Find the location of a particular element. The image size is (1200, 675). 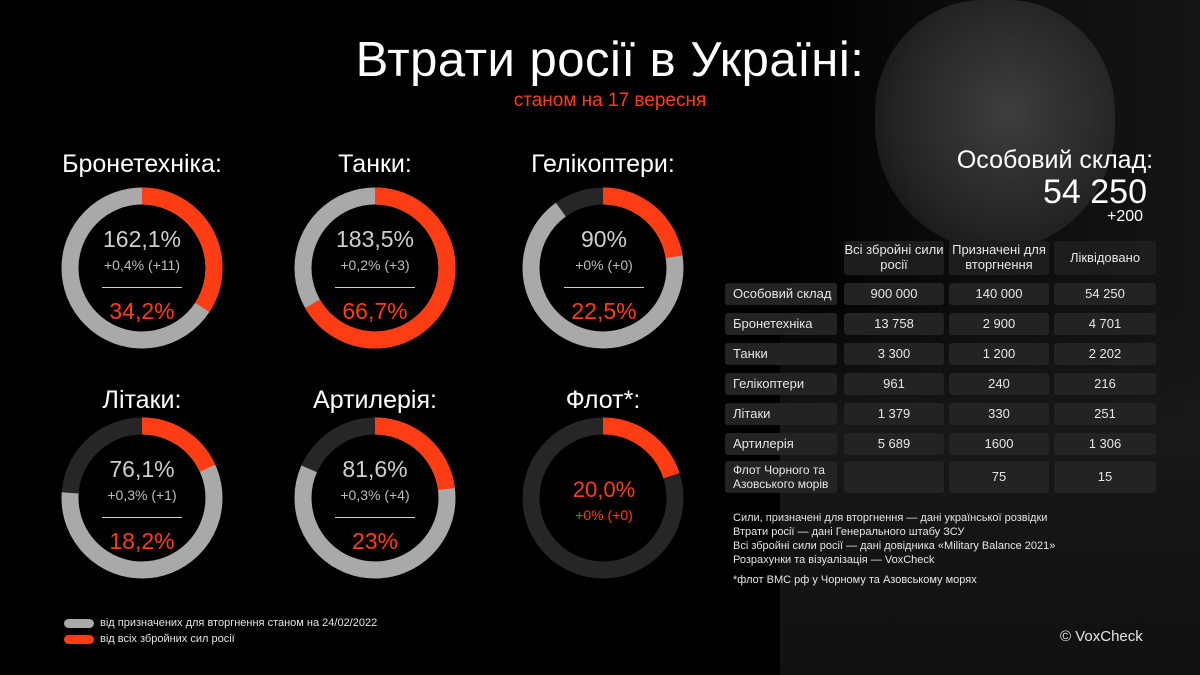

table-row-label: Особовий склад is located at coordinates (781, 294).